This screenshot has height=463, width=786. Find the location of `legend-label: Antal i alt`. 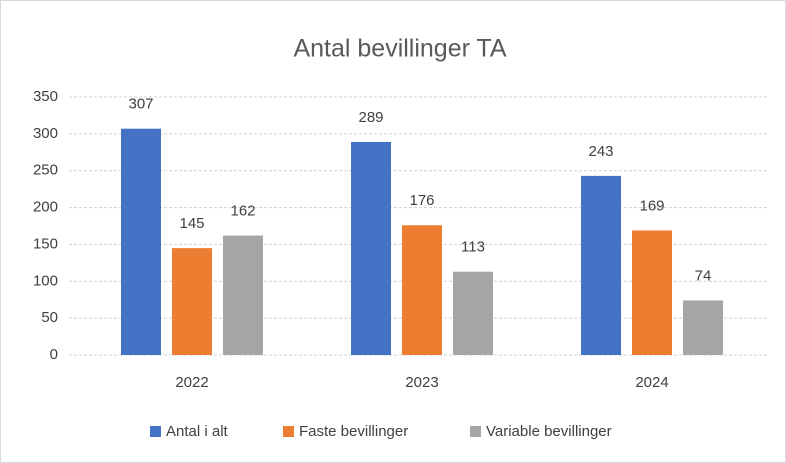

legend-label: Antal i alt is located at coordinates (197, 431).